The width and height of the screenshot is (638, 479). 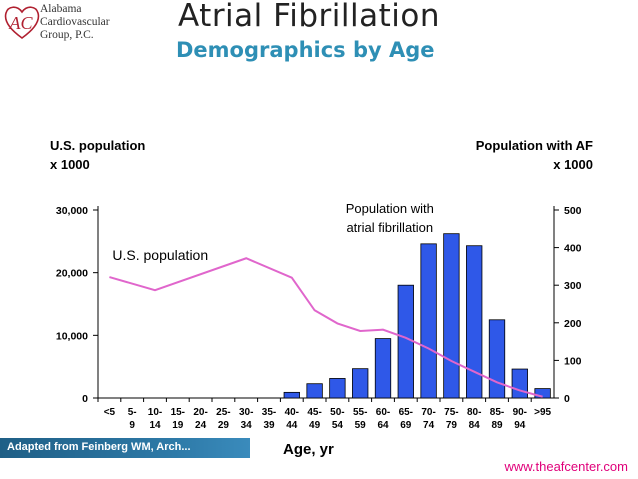 What do you see at coordinates (132, 425) in the screenshot?
I see `x-tick-label-line-2: 9` at bounding box center [132, 425].